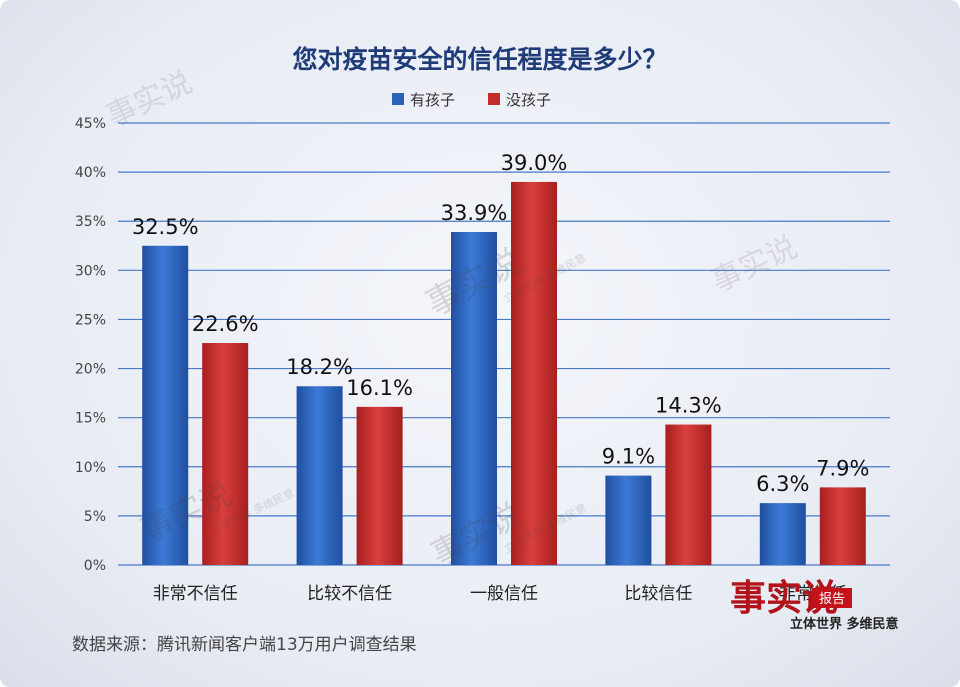 Image resolution: width=960 pixels, height=687 pixels. Describe the element at coordinates (479, 59) in the screenshot. I see `chart-title: 您对疫苗安全的信任程度是多少？` at that location.